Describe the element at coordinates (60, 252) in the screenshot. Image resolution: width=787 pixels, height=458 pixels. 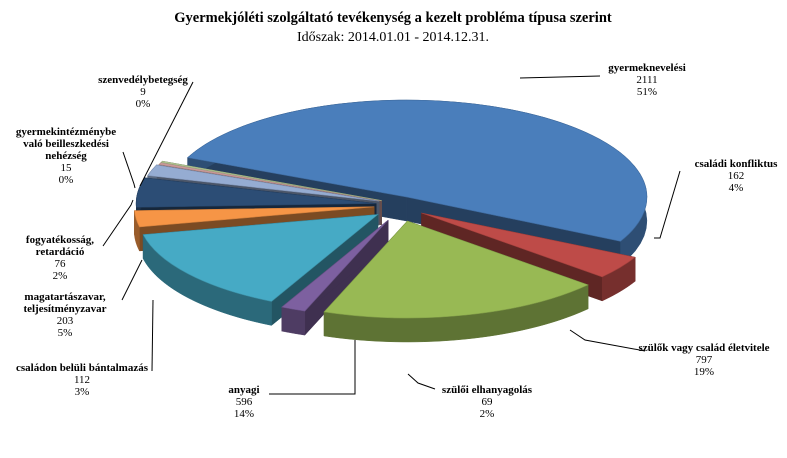
I see `slice-label-name-7-1: retardáció` at that location.